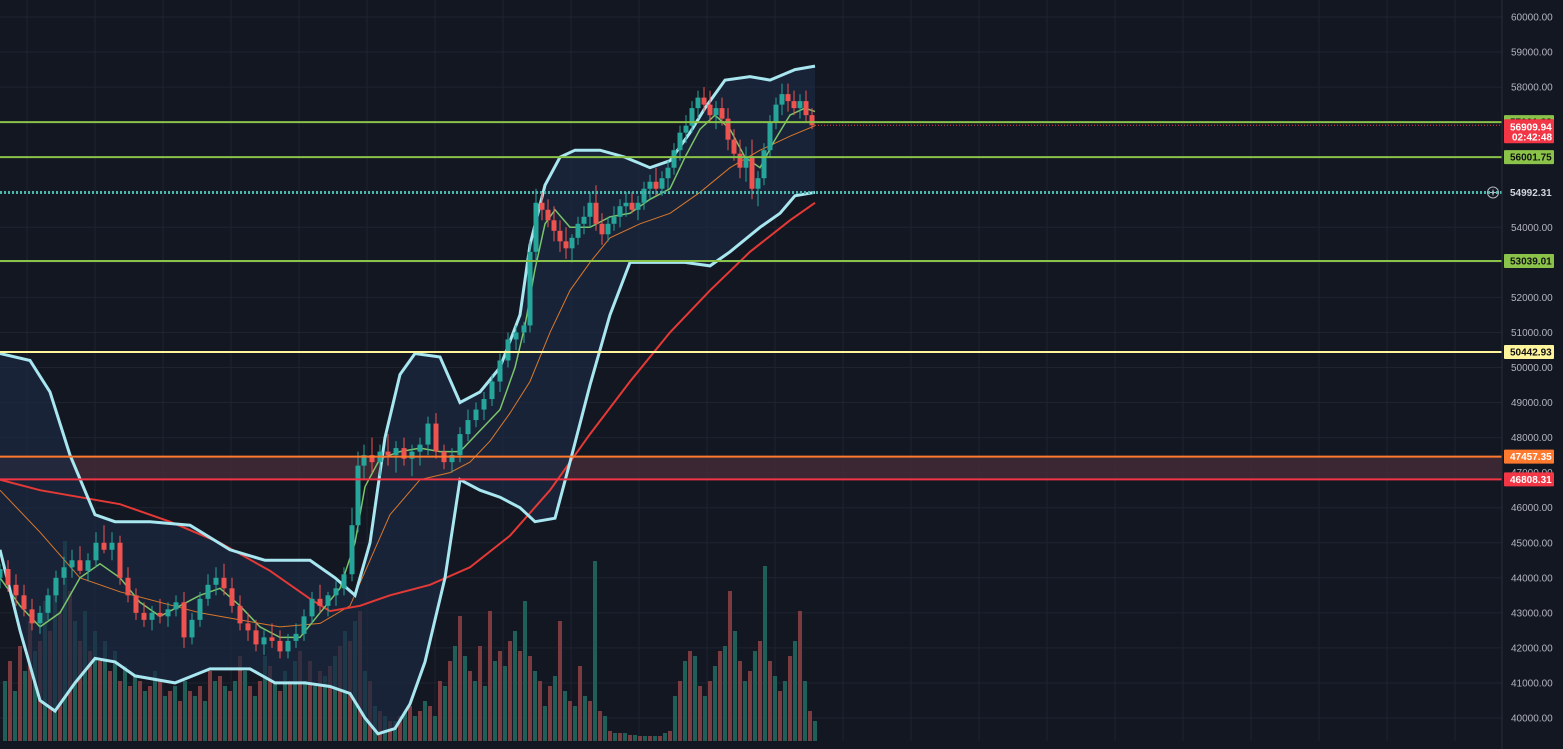 The width and height of the screenshot is (1563, 749). Describe the element at coordinates (1532, 719) in the screenshot. I see `y-tick-label: 40000.00` at that location.